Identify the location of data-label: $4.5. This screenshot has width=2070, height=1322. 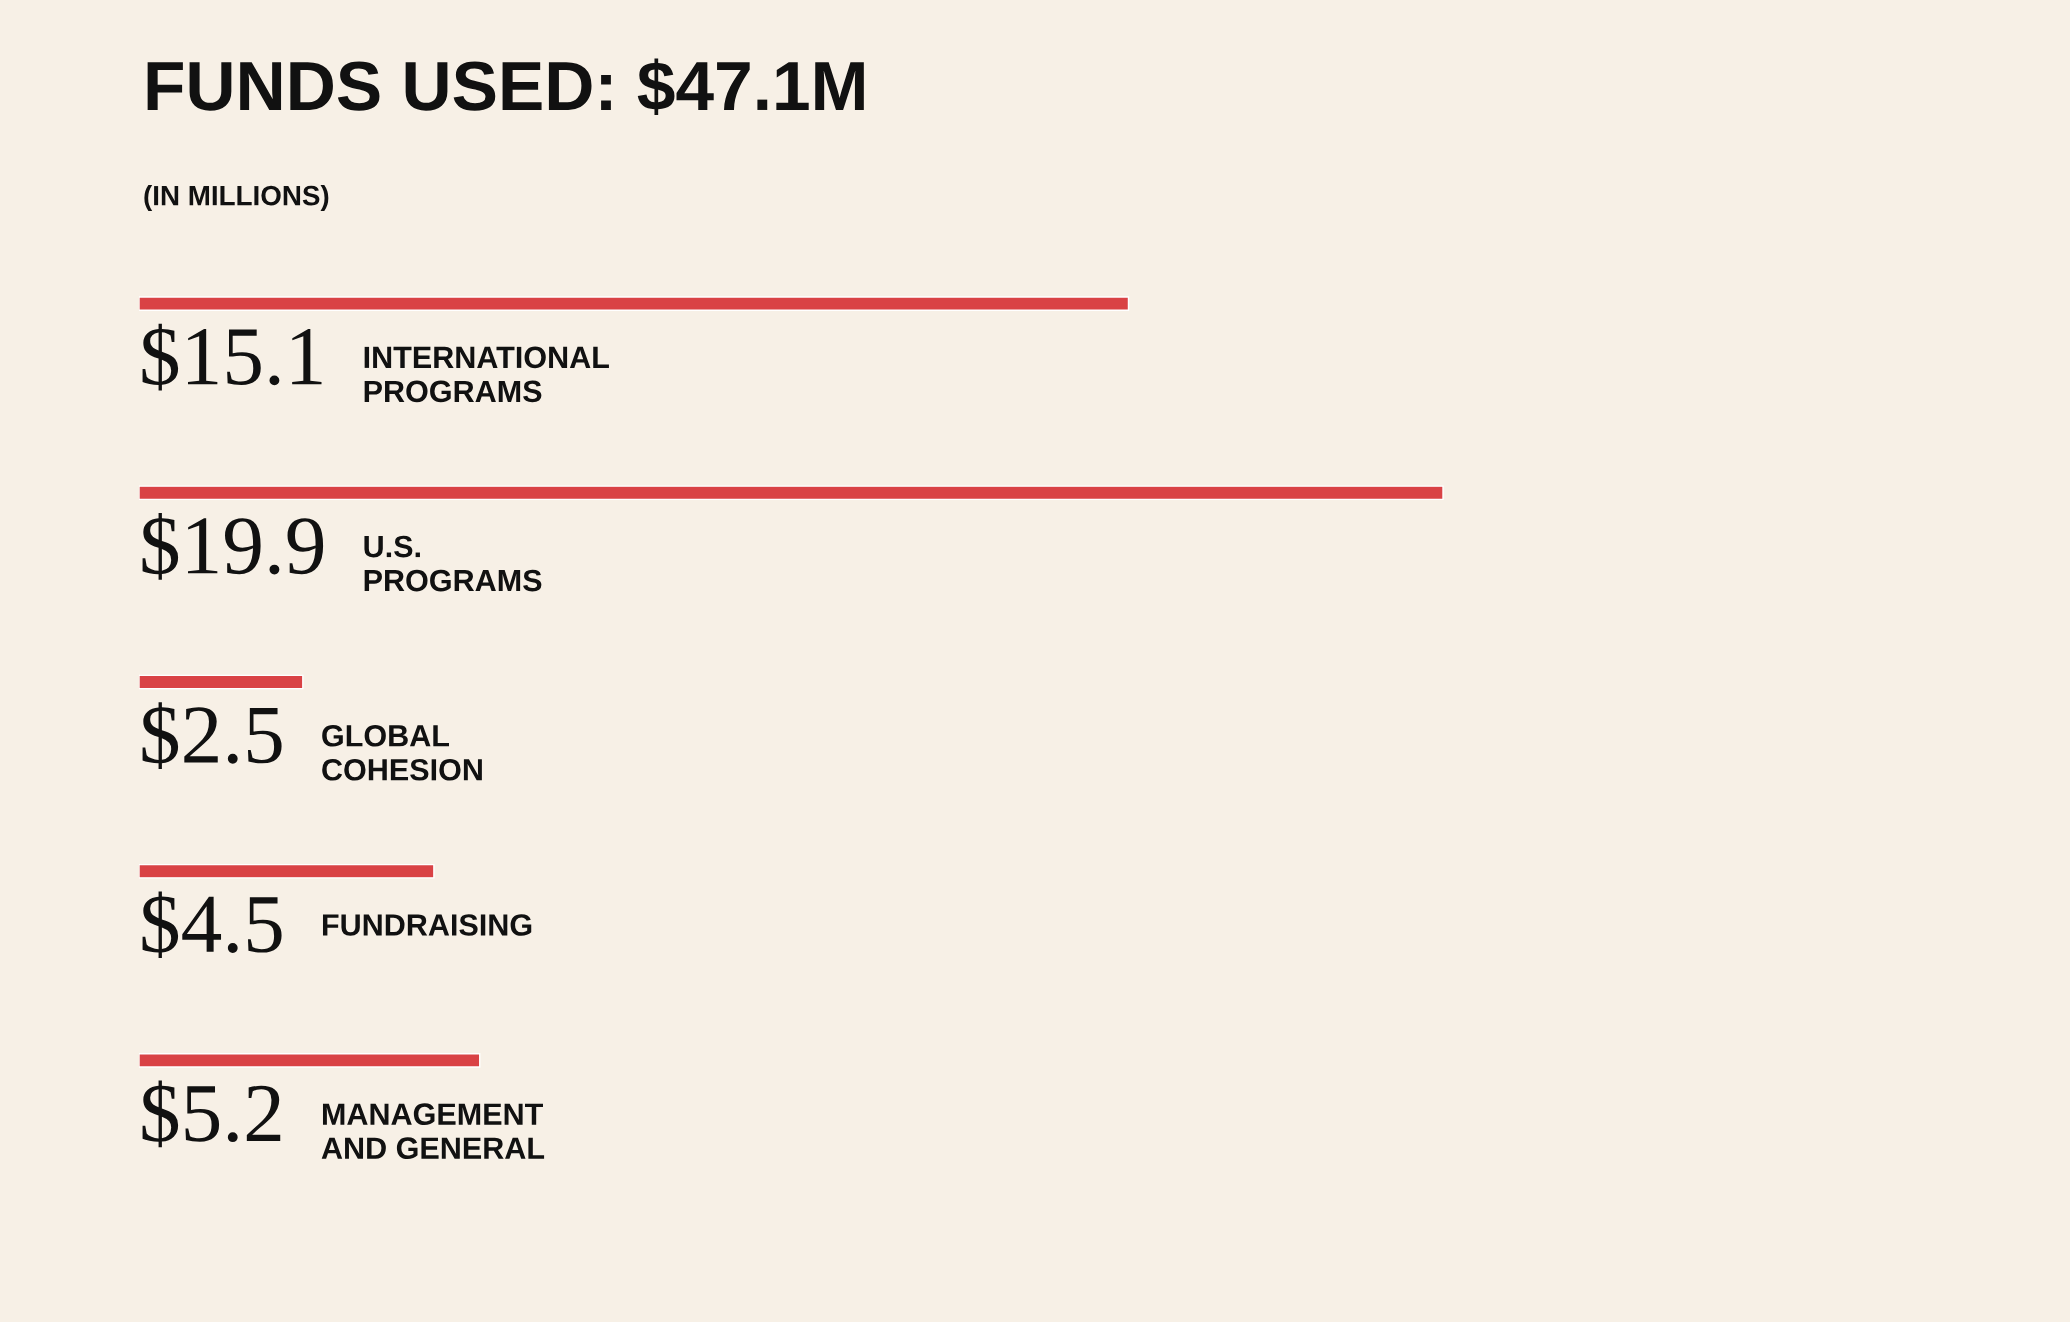
(212, 925).